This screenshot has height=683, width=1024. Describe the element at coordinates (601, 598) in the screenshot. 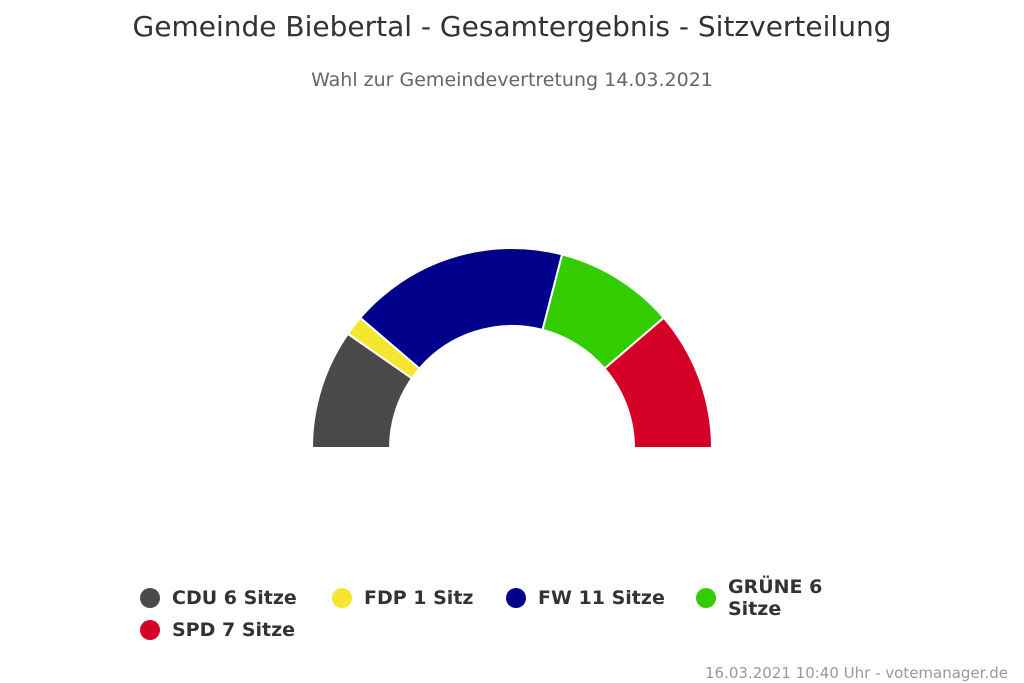

I see `legend-label-fw: FW 11 Sitze` at that location.